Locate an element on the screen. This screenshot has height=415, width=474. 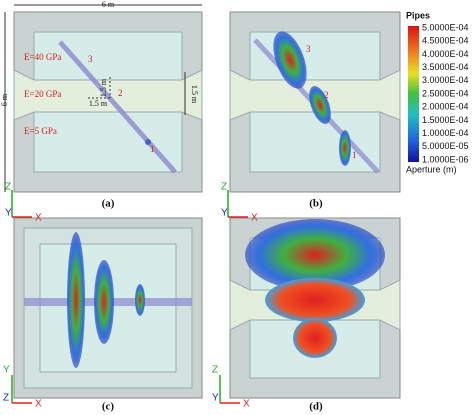
height-label: 6 m is located at coordinates (4, 99).